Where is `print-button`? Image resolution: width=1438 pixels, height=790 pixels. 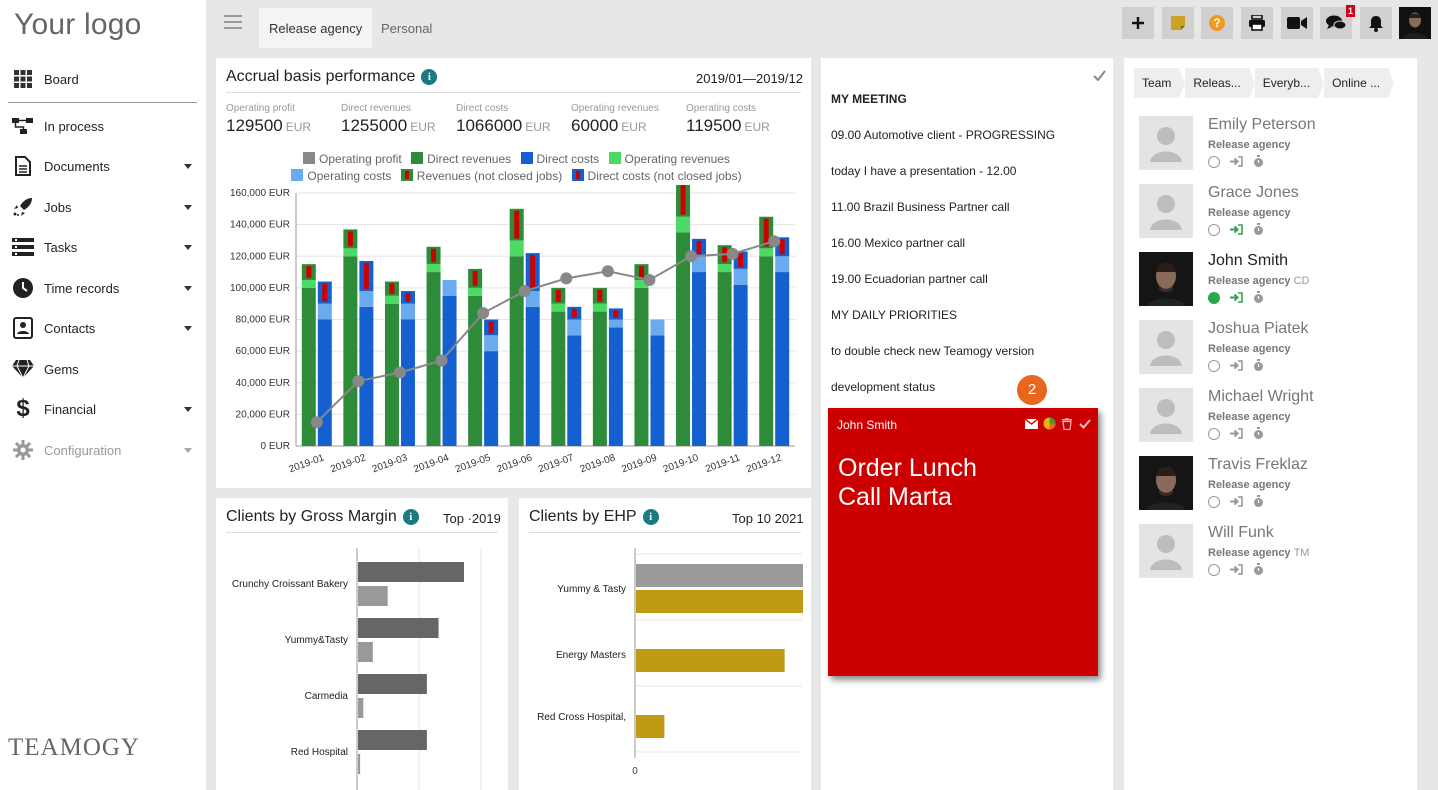
print-button is located at coordinates (1257, 23).